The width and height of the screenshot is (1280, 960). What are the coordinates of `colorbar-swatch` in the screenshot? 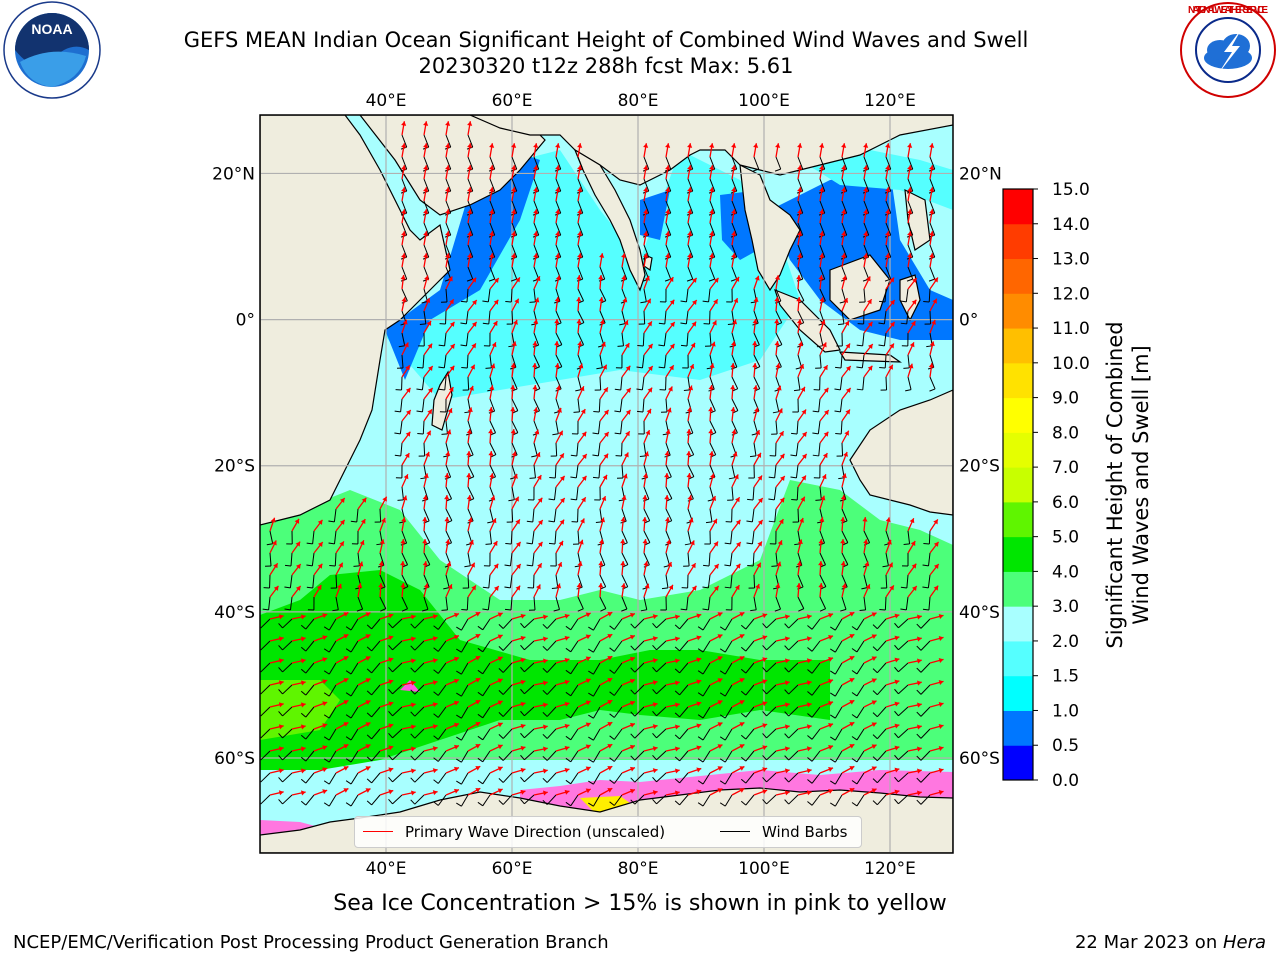 It's located at (1018, 380).